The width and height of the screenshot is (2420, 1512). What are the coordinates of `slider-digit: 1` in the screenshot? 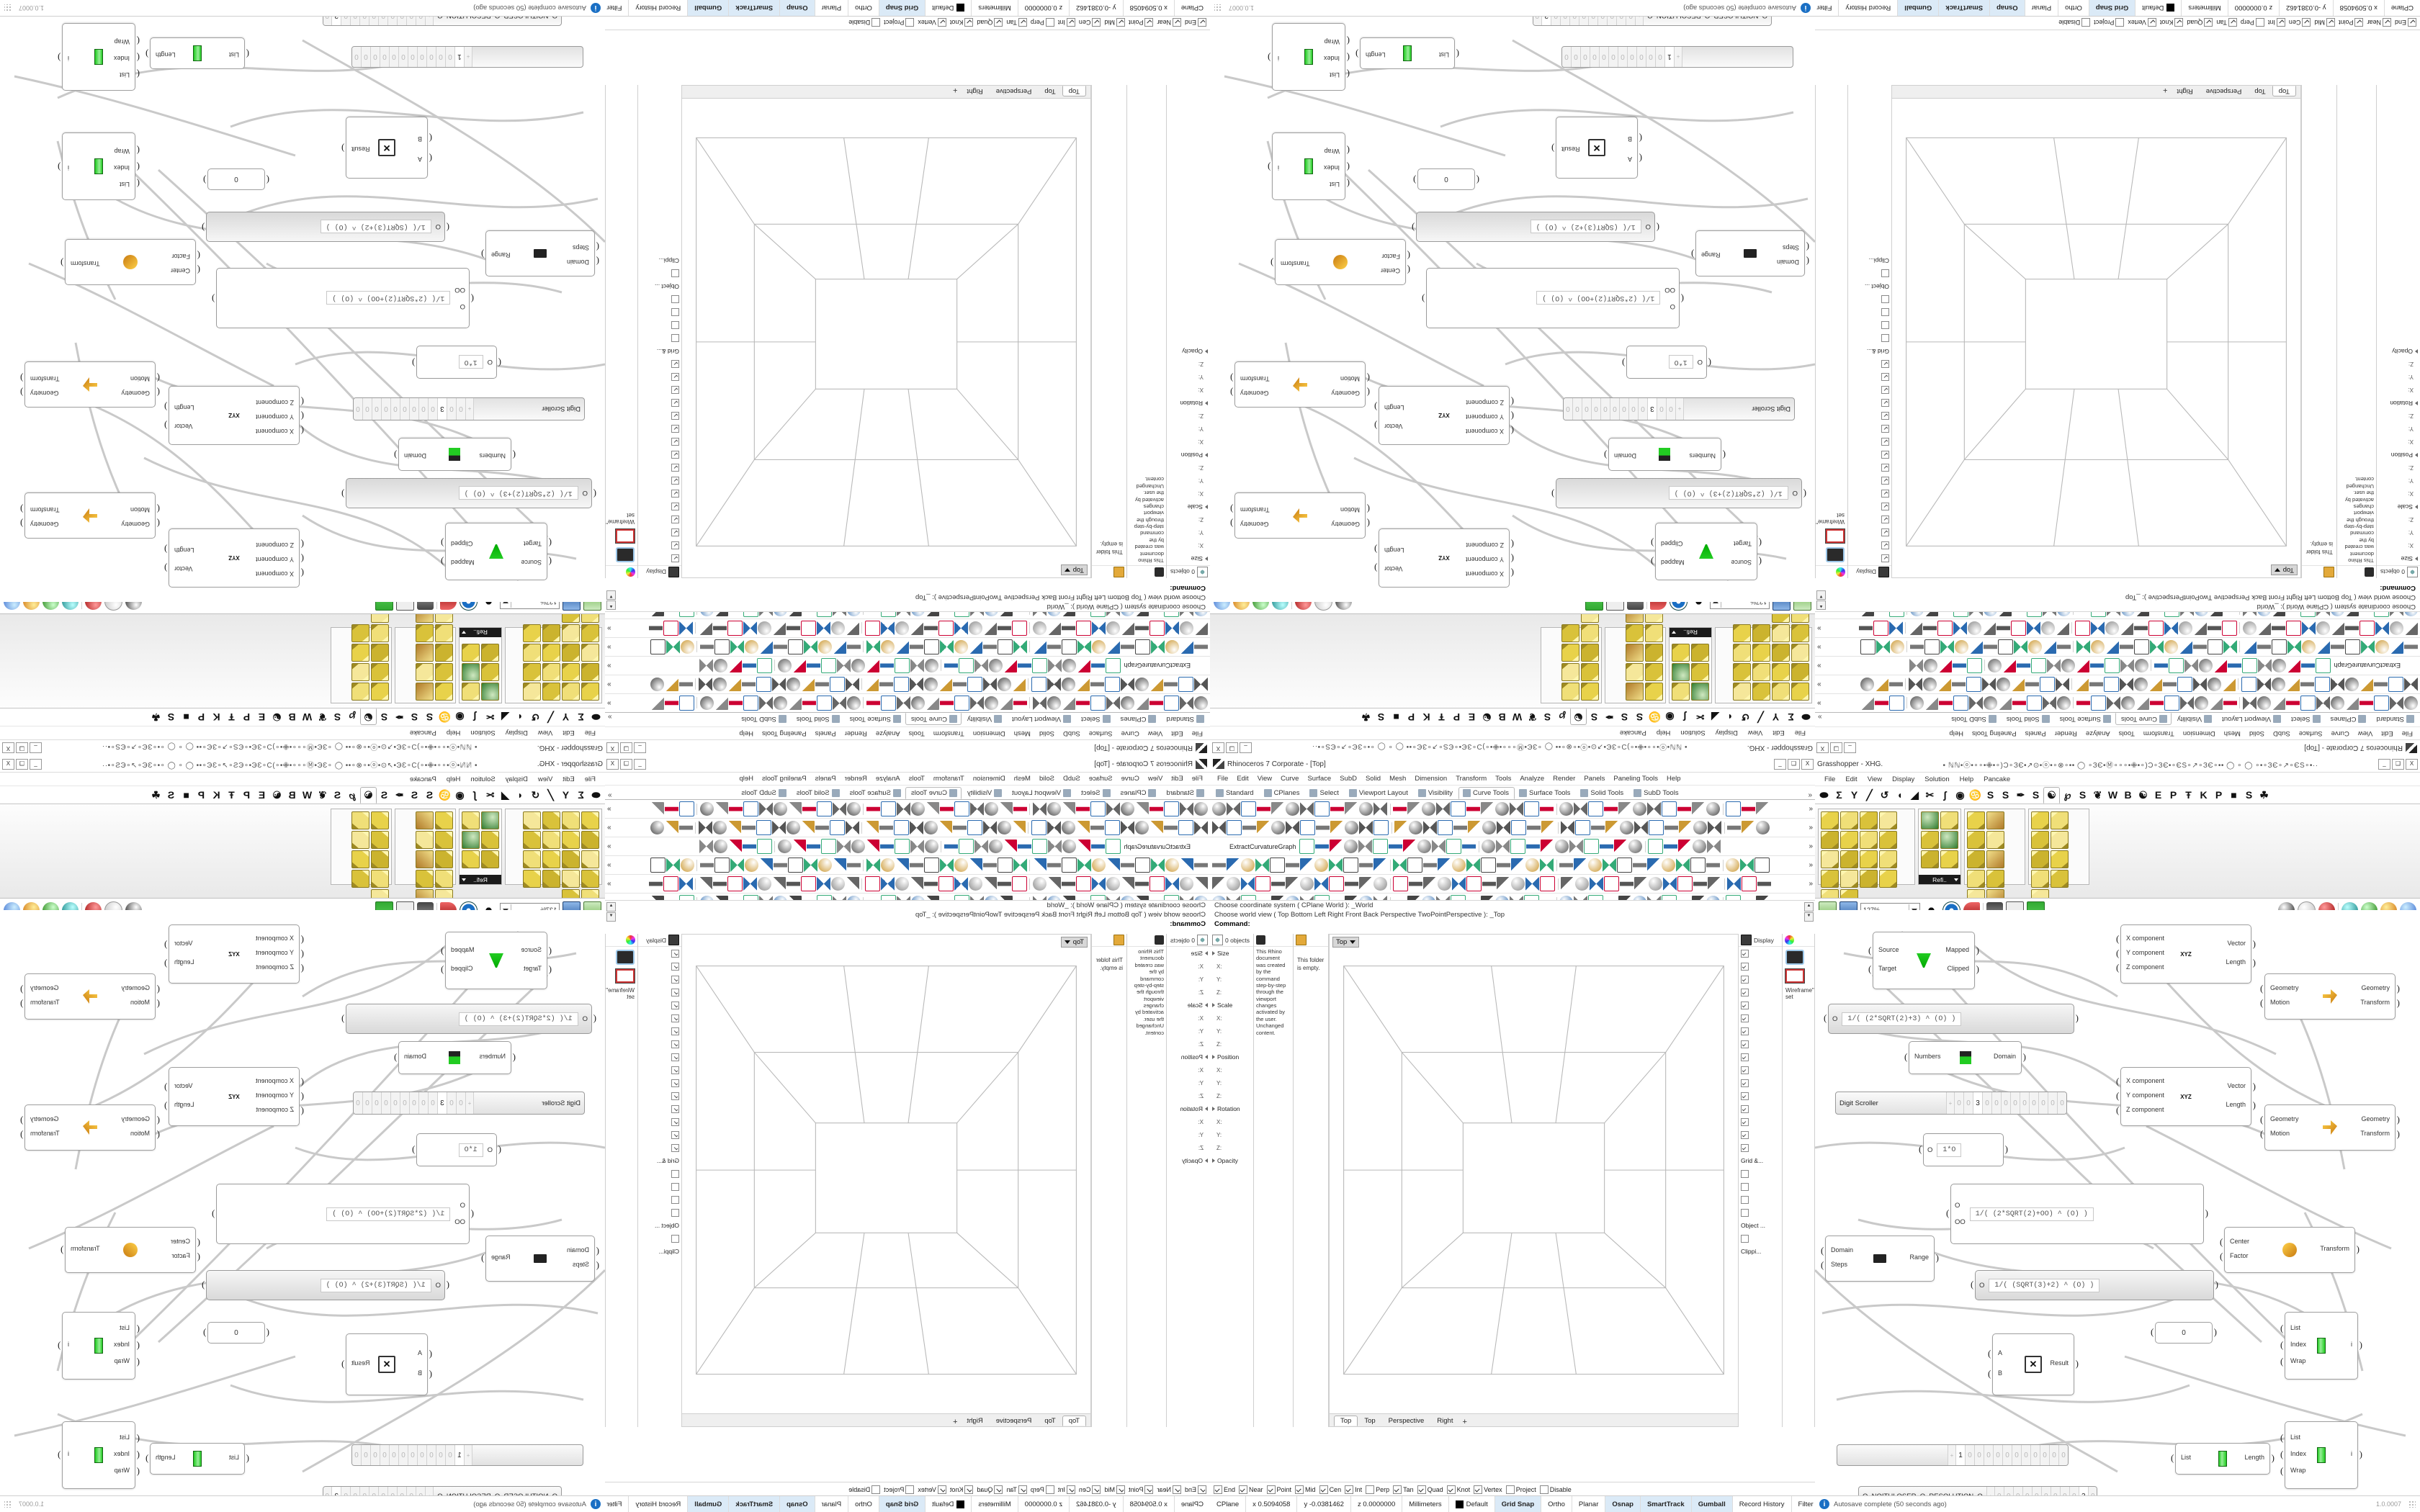 It's located at (460, 57).